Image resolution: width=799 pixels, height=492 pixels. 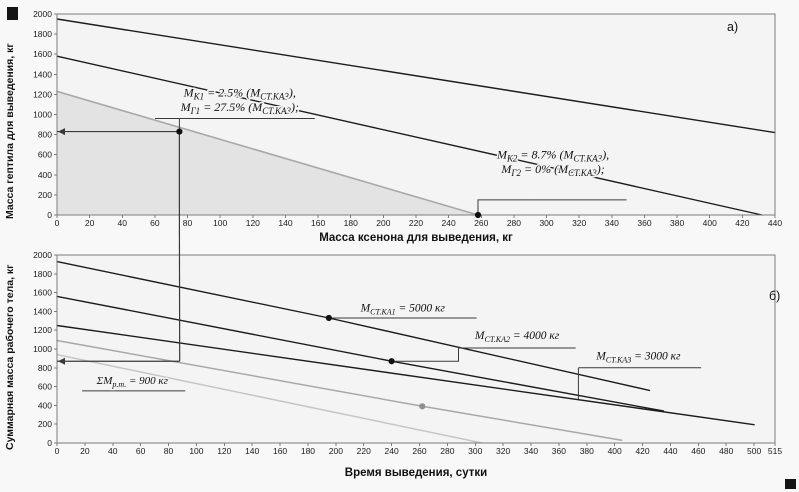 I want to click on chart-b-panel-label: б), so click(x=775, y=296).